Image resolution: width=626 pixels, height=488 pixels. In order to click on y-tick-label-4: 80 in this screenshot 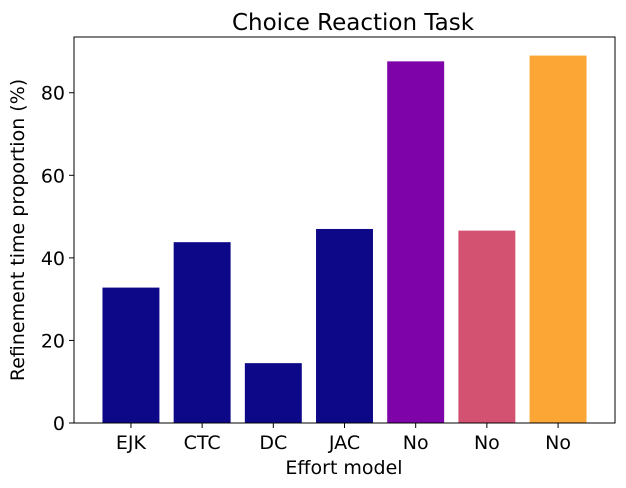, I will do `click(53, 94)`.